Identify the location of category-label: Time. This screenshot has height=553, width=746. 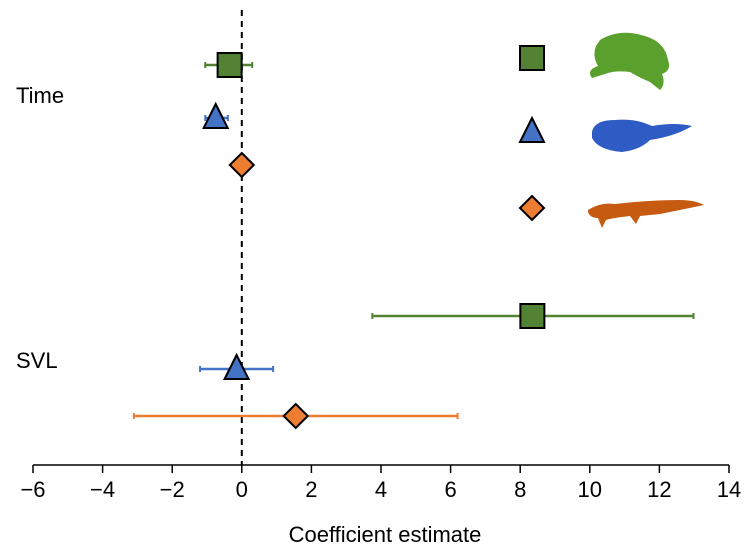
(40, 95).